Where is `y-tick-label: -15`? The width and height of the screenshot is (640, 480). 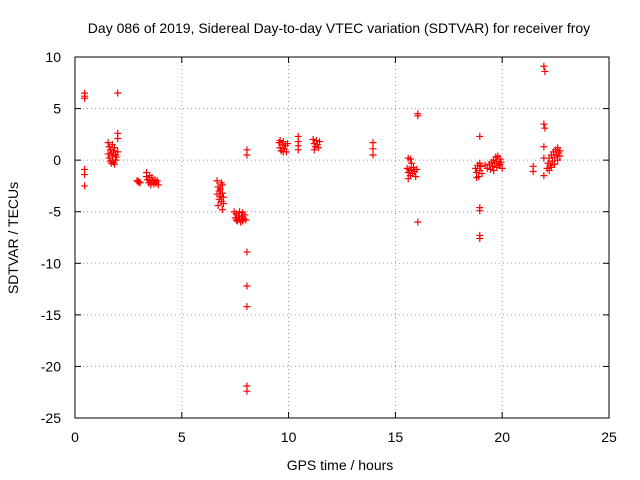
y-tick-label: -15 is located at coordinates (51, 315).